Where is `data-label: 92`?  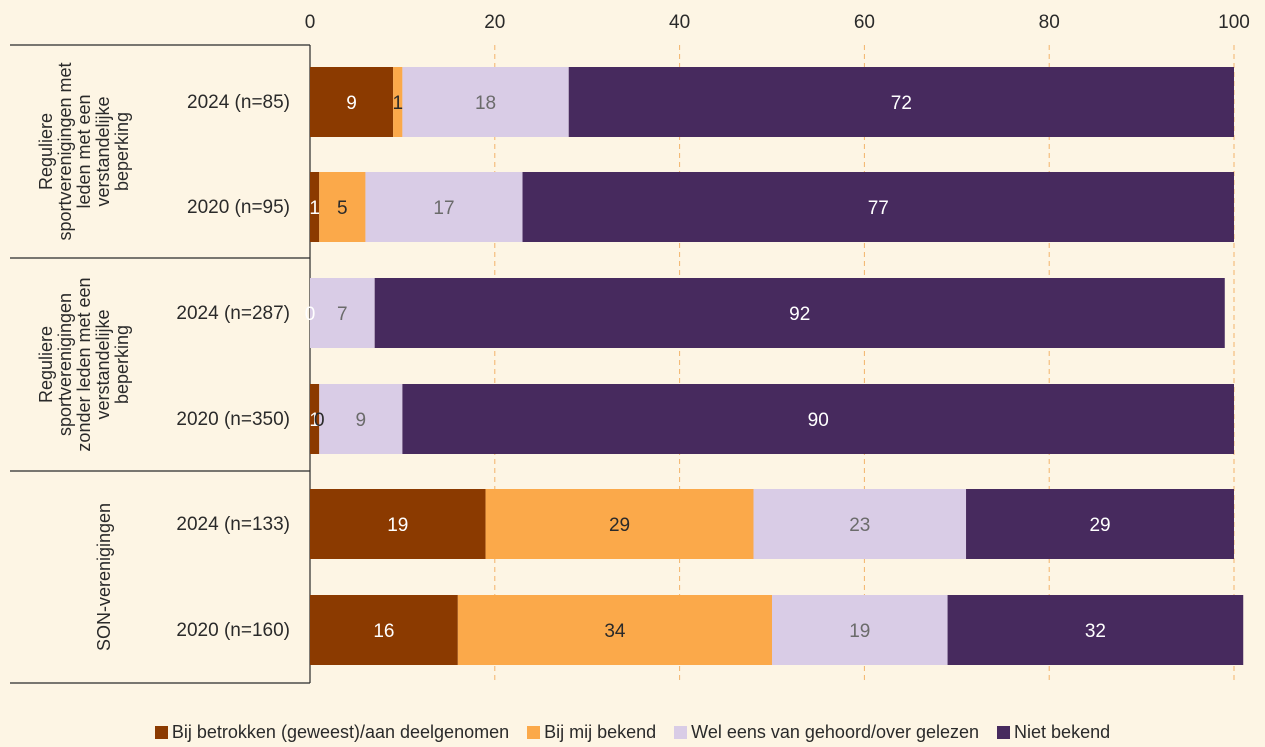 data-label: 92 is located at coordinates (799, 314).